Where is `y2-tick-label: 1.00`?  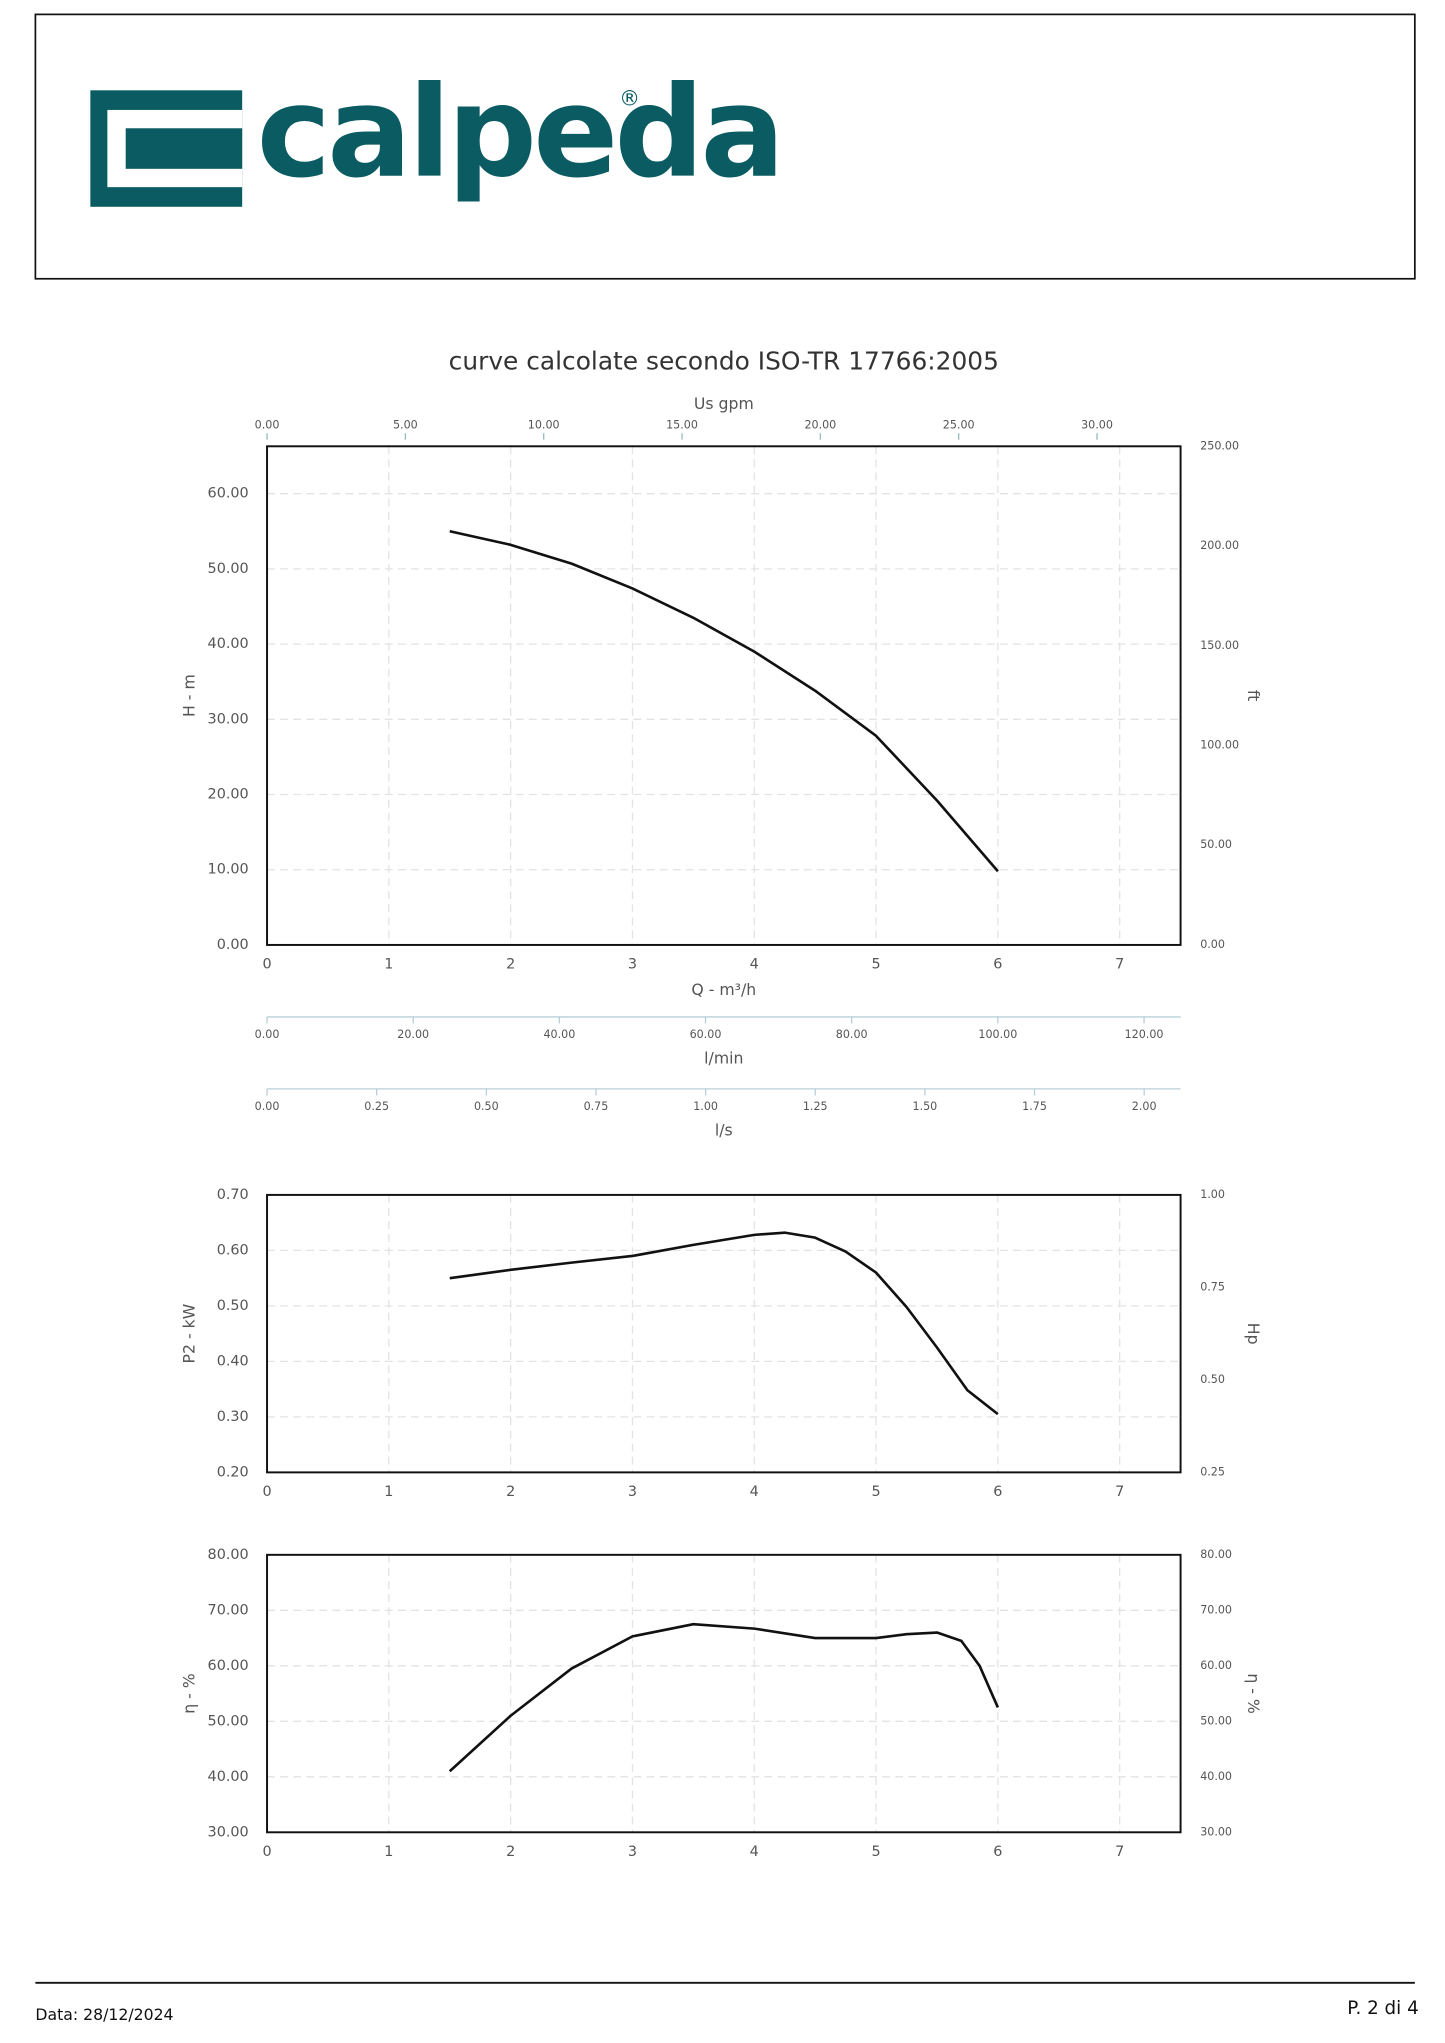
y2-tick-label: 1.00 is located at coordinates (1212, 1194).